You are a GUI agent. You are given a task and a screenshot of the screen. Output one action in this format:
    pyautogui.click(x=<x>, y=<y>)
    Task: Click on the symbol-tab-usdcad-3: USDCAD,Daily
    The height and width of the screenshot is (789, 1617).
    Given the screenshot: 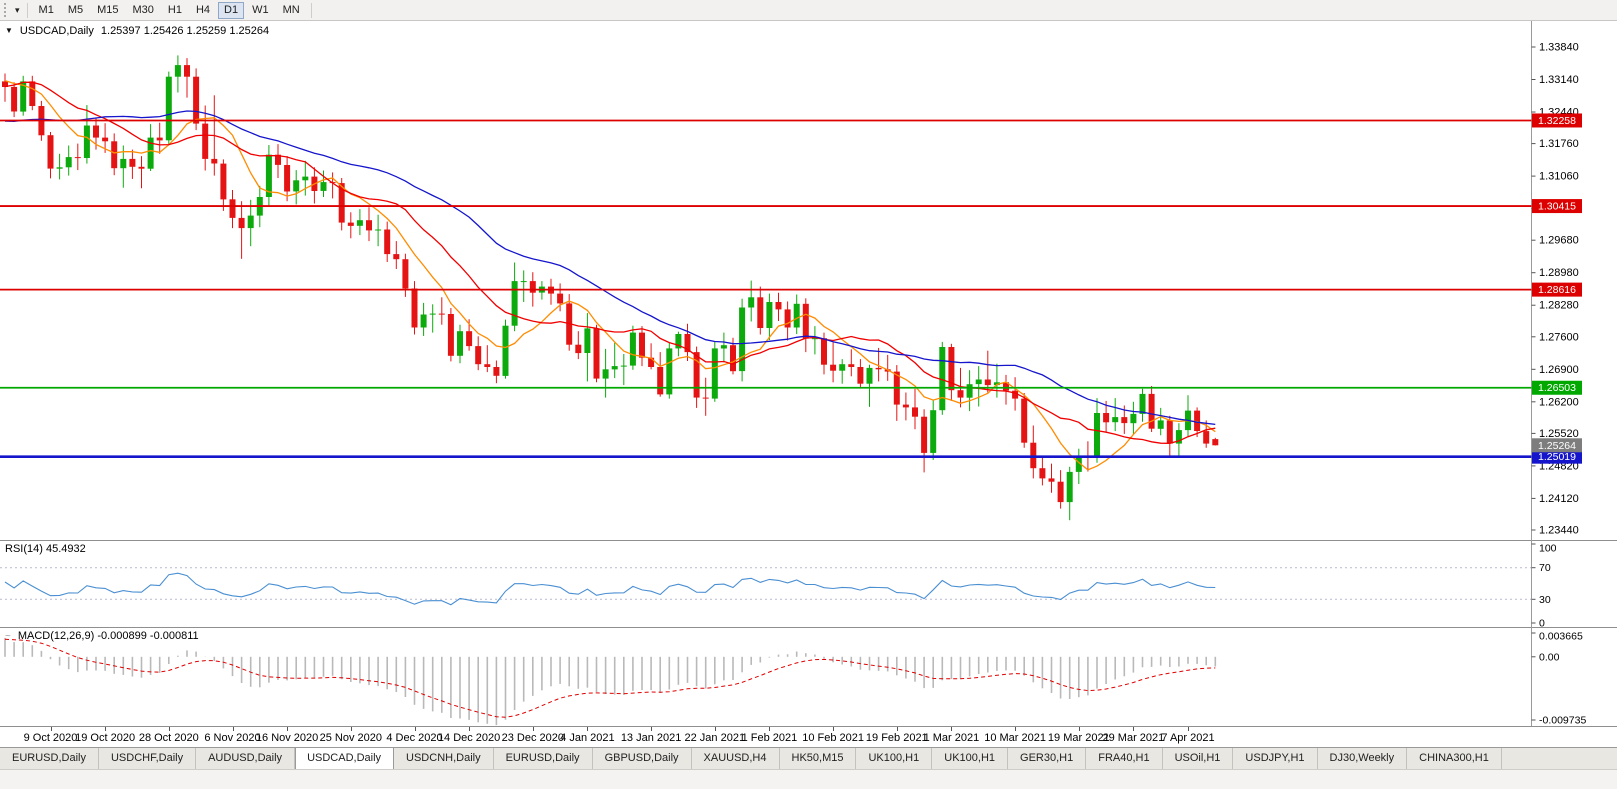 What is the action you would take?
    pyautogui.click(x=345, y=758)
    